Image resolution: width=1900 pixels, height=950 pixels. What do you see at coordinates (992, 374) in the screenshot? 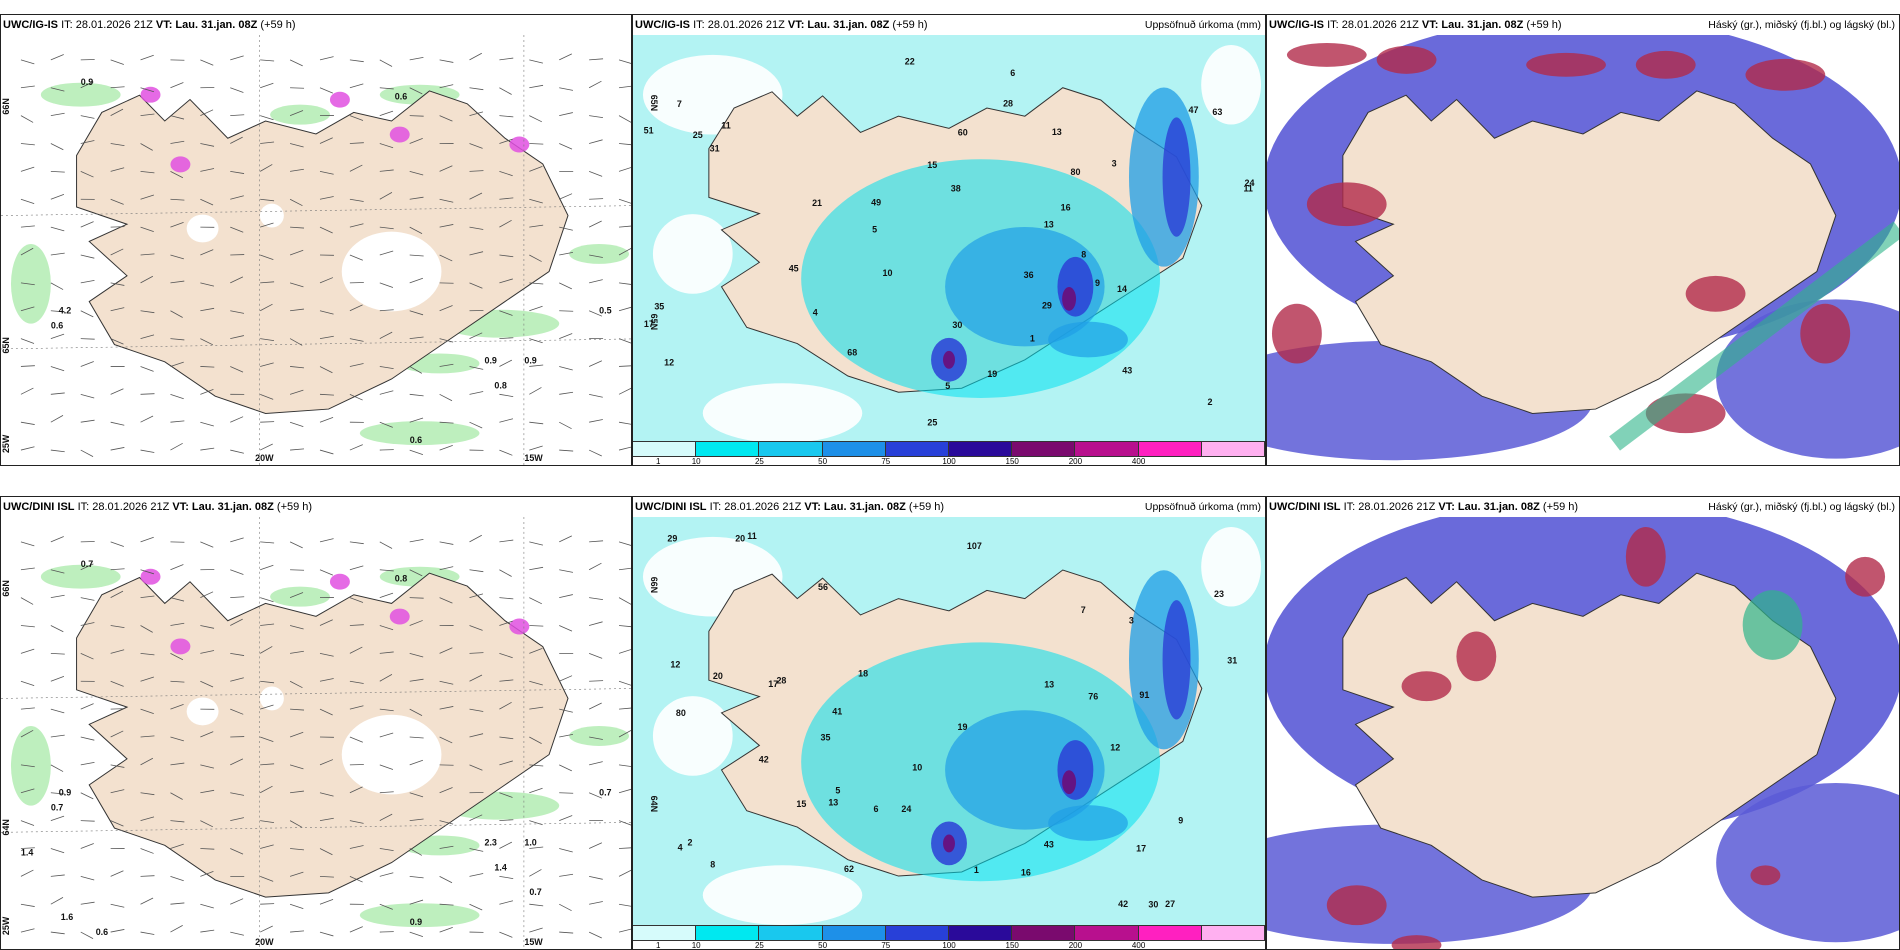
I see `precip-value: 19` at bounding box center [992, 374].